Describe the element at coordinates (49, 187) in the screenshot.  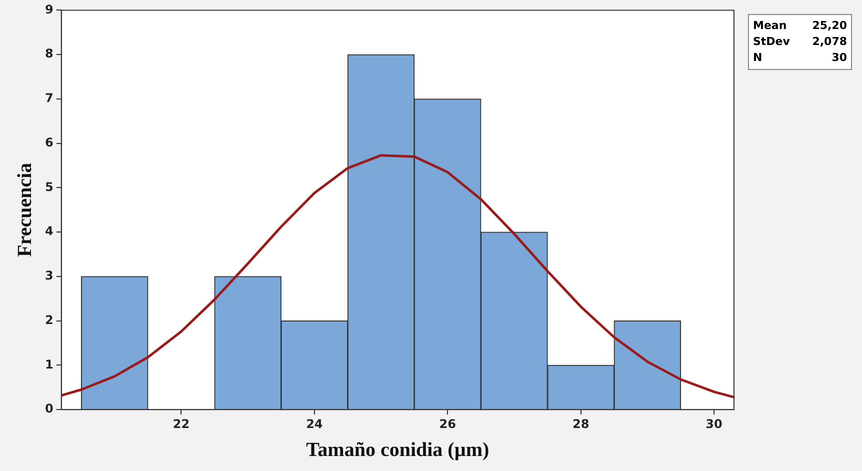
I see `y-tick-label: 5` at that location.